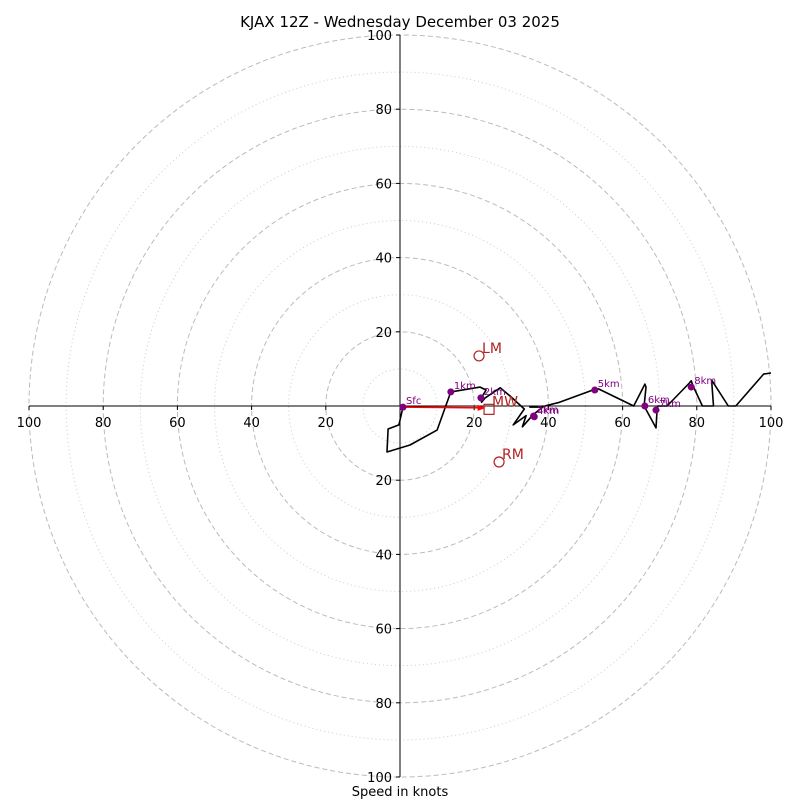 This screenshot has height=800, width=800. What do you see at coordinates (609, 384) in the screenshot?
I see `height-label-5km: 5km` at bounding box center [609, 384].